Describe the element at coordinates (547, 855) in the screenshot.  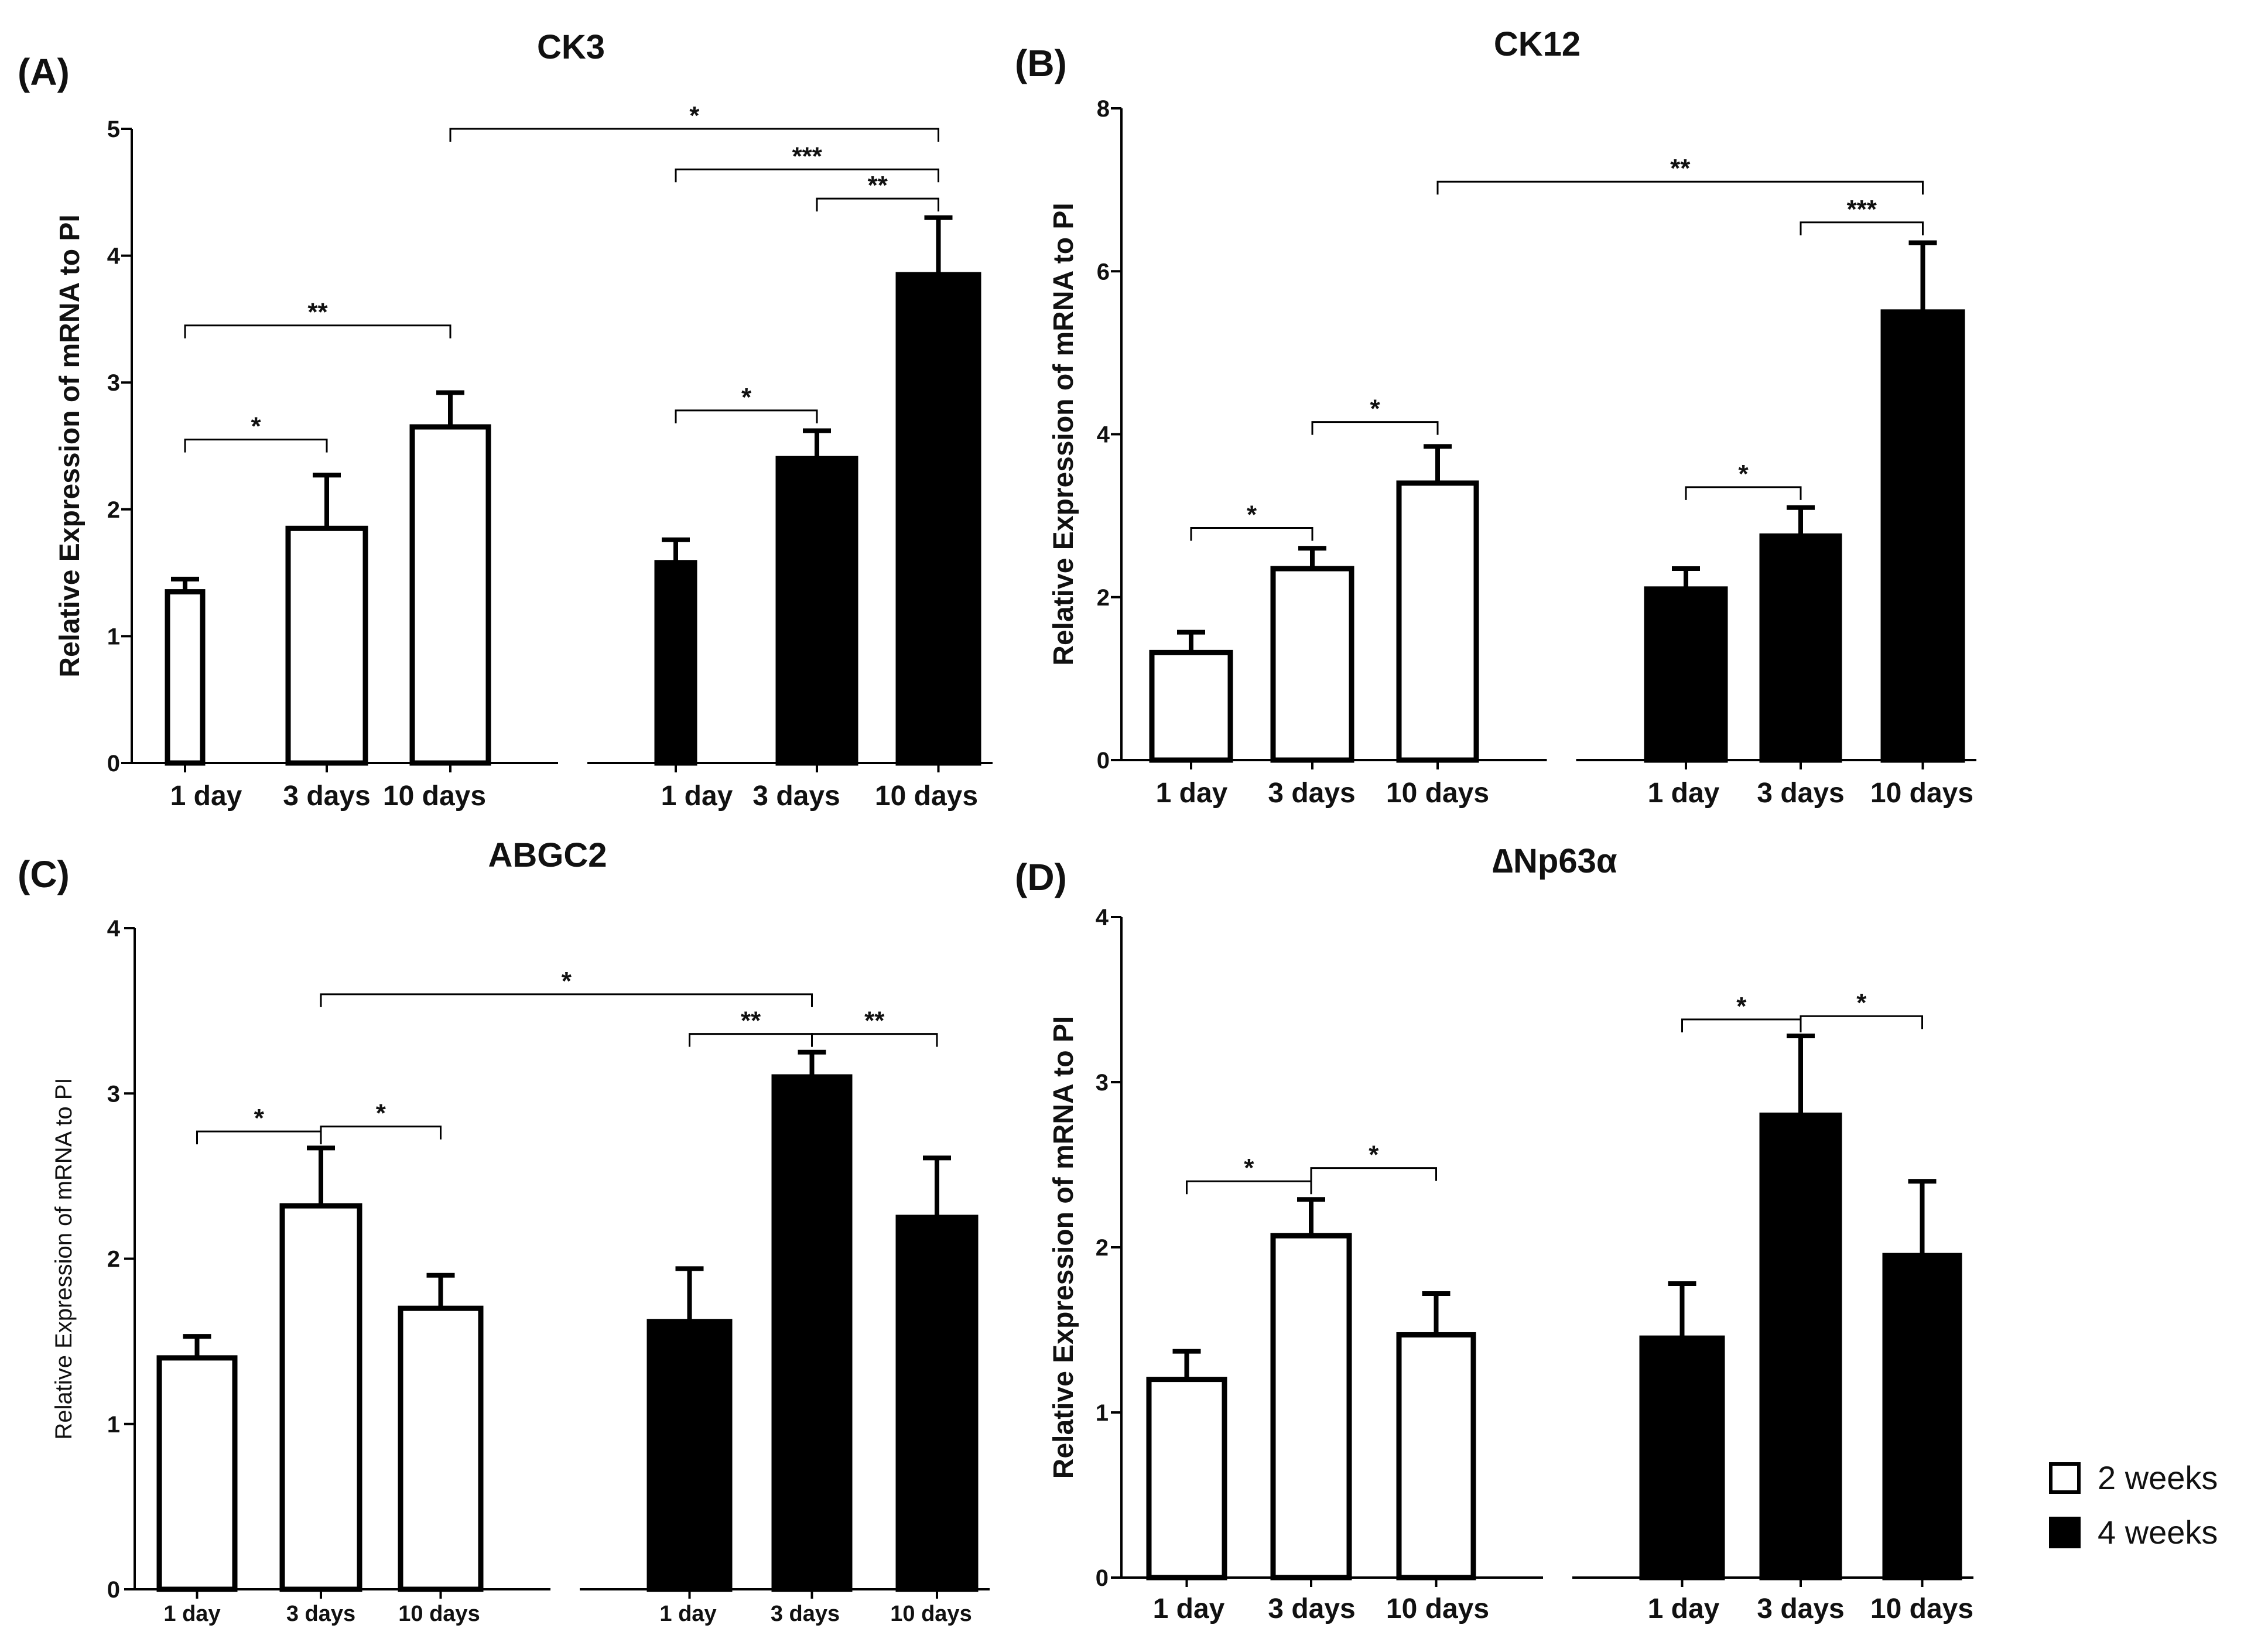
I see `panel-title: ABGC2` at that location.